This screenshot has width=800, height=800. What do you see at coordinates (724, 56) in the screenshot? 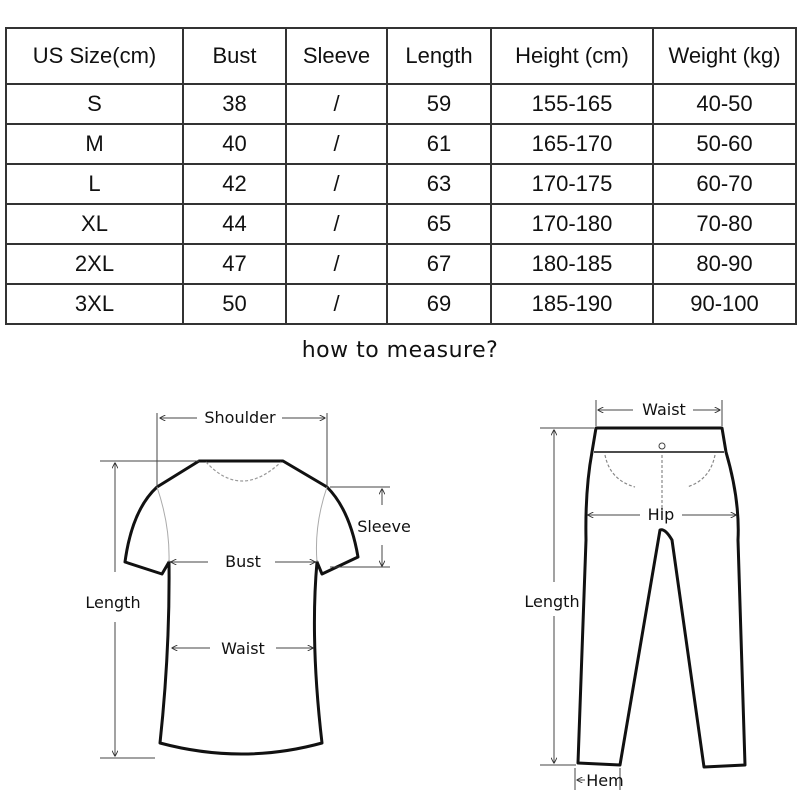
I see `header-cell: Weight (kg)` at bounding box center [724, 56].